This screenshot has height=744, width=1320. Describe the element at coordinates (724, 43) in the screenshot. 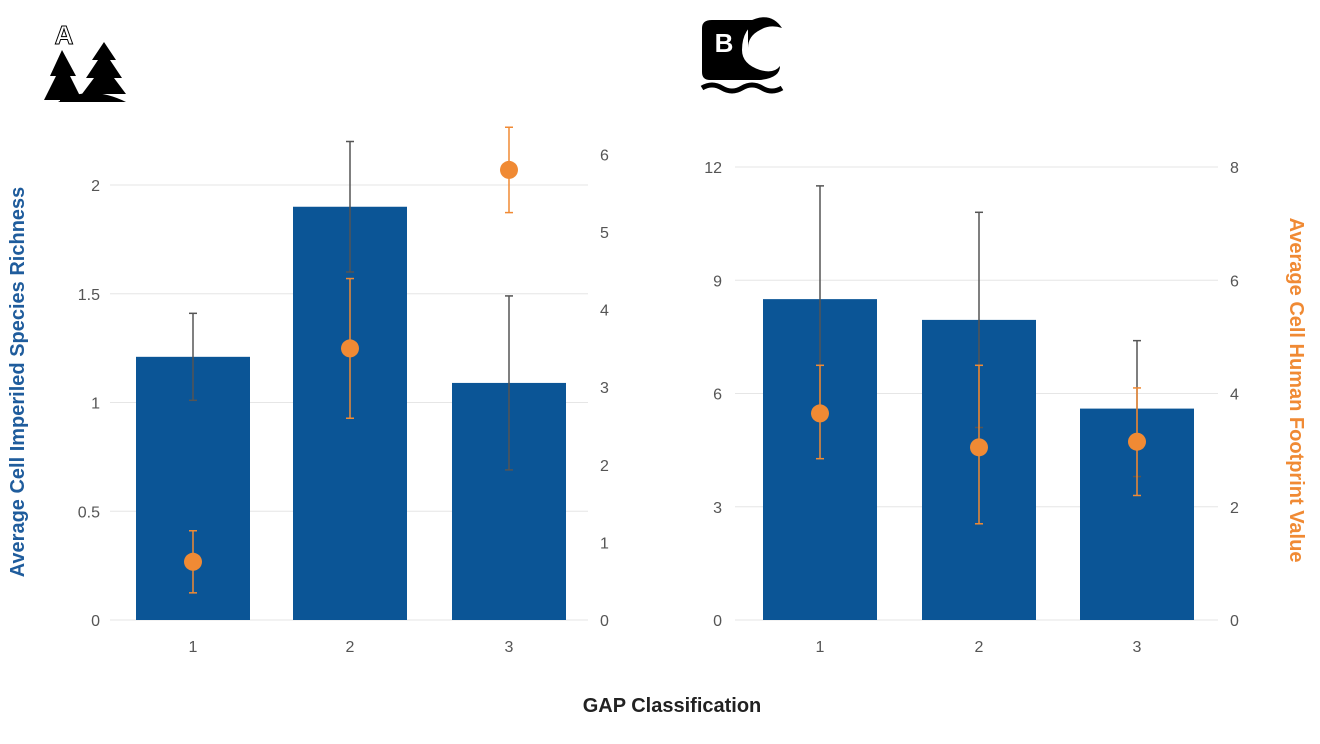

I see `panel-b-letter: B` at that location.